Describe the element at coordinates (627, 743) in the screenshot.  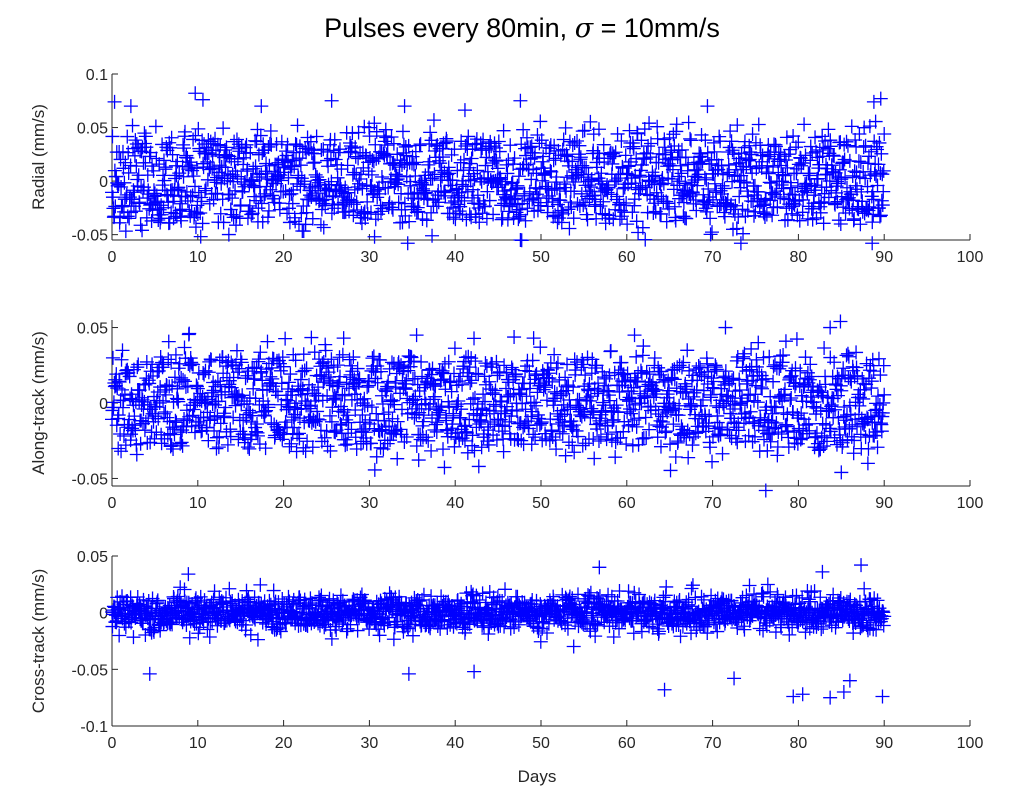
I see `cross-track-x-tick-label: 60` at that location.